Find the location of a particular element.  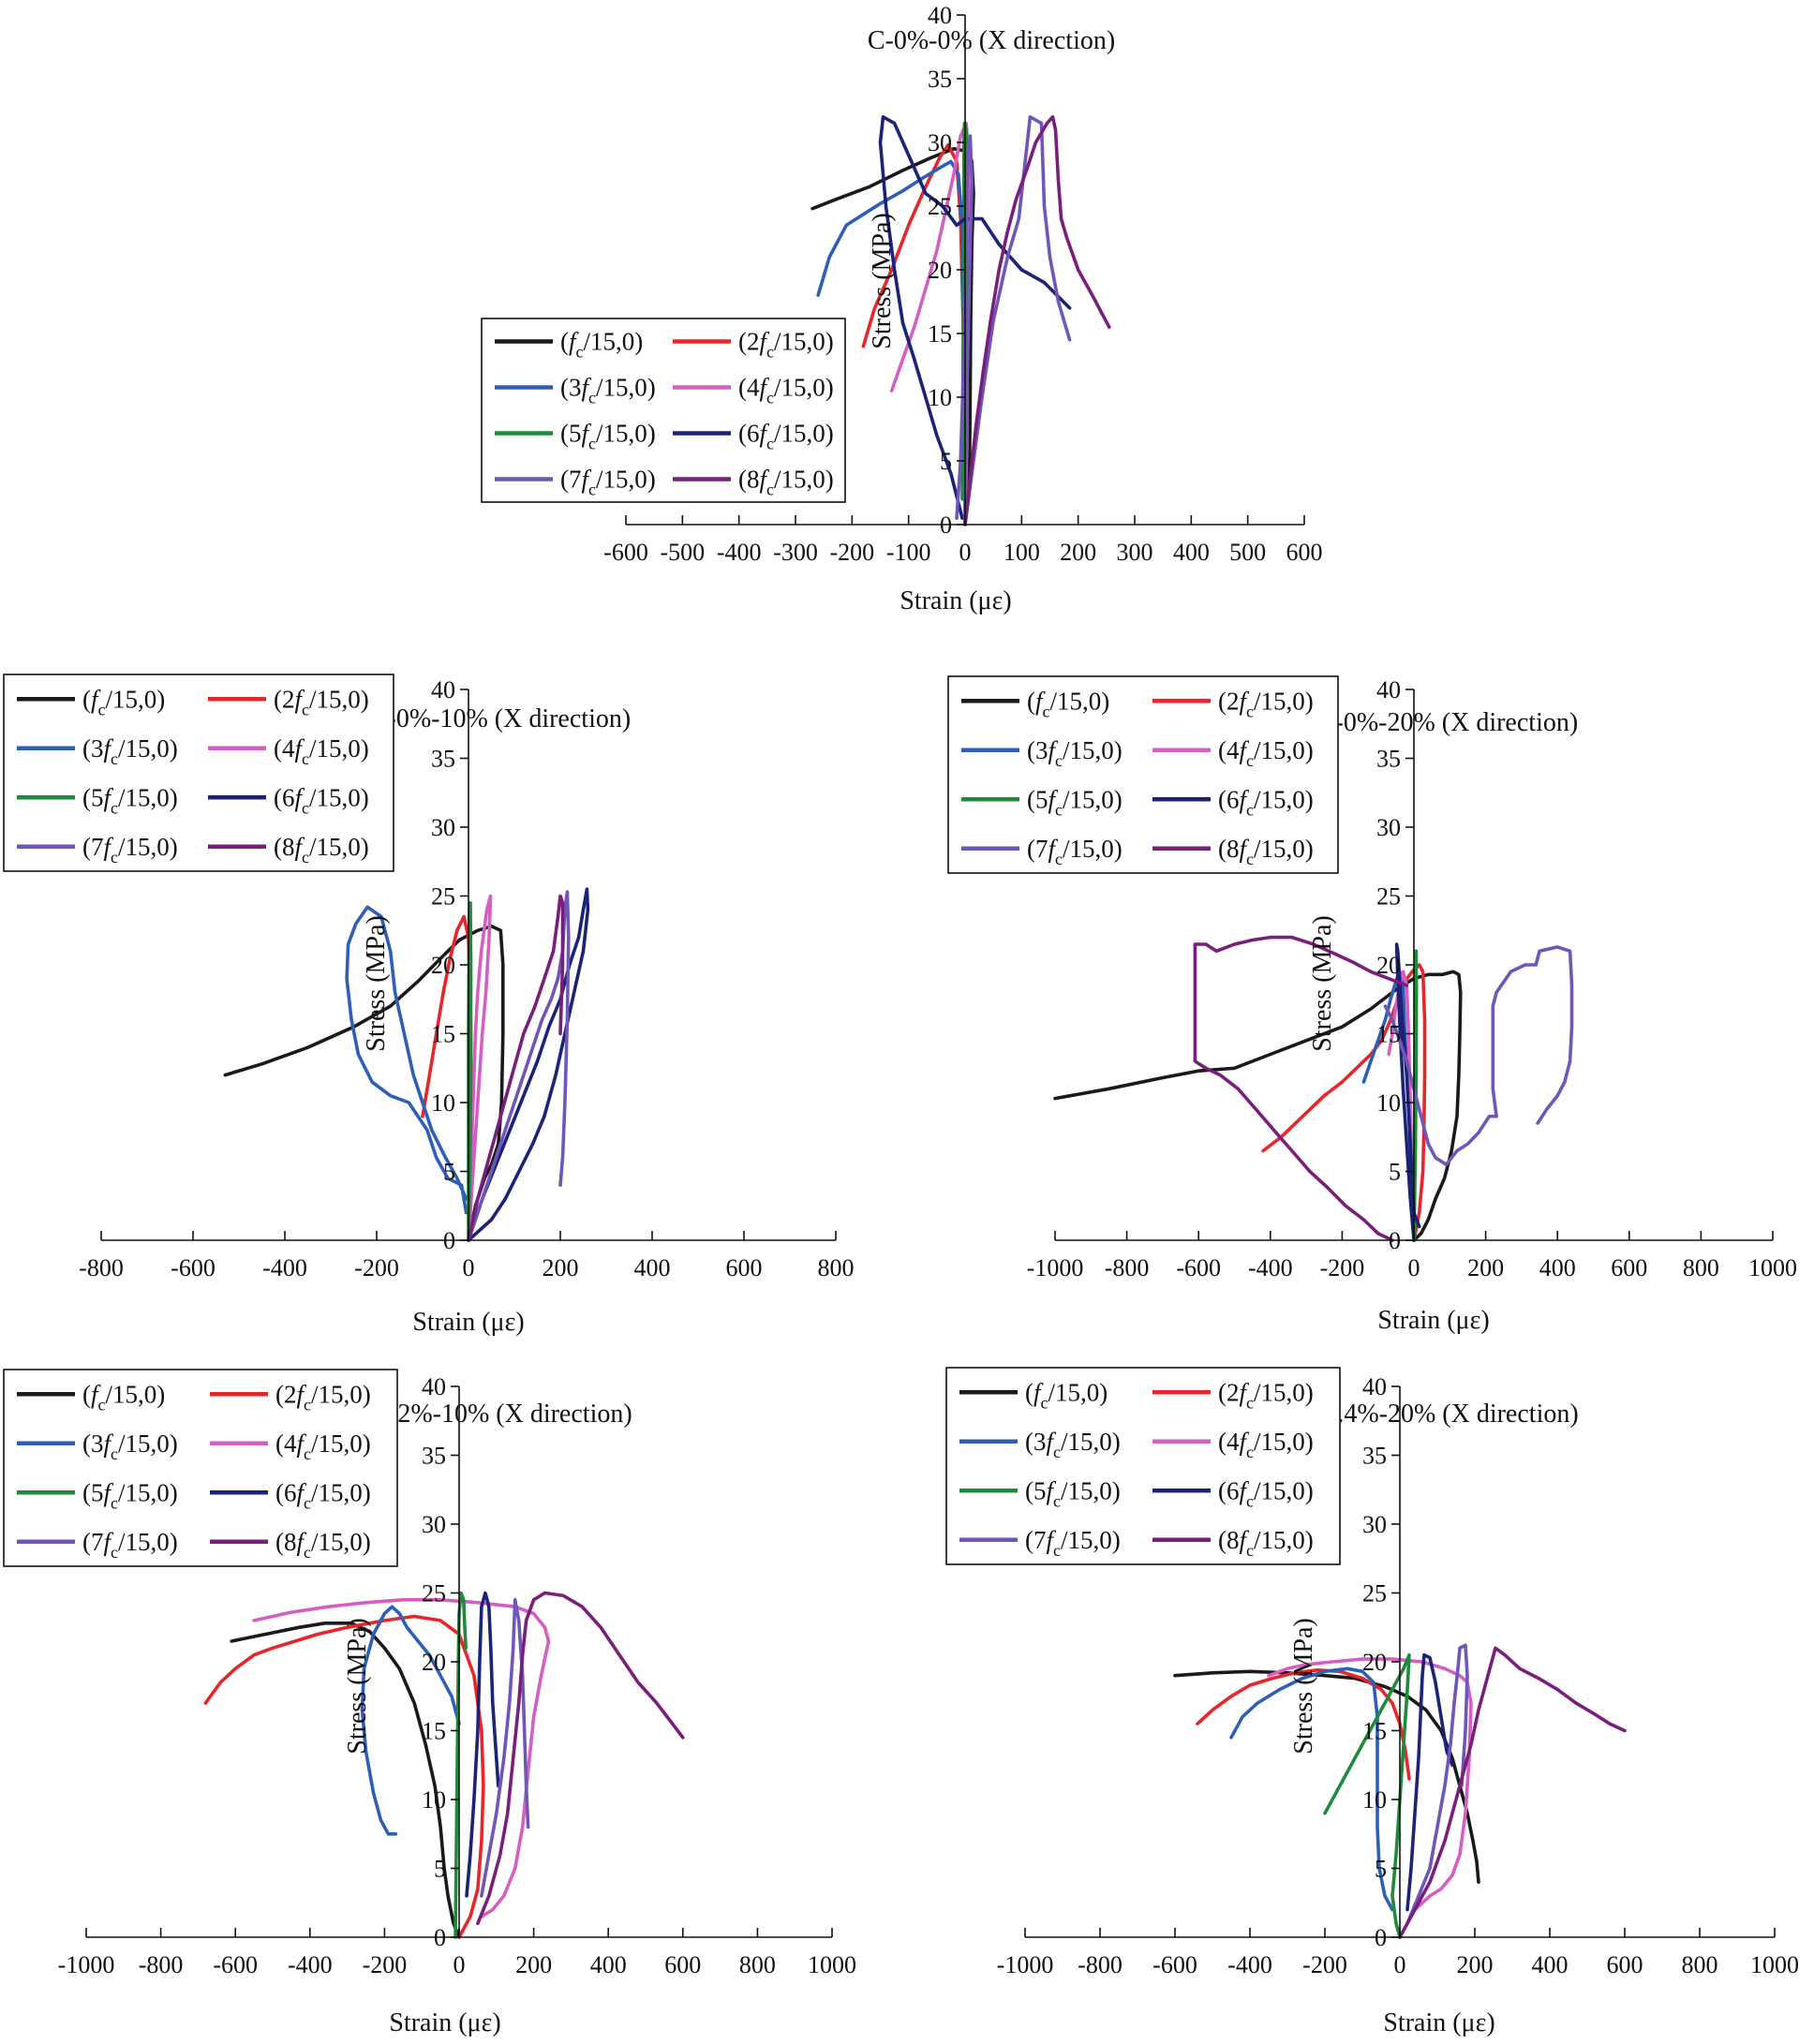

x-tick-label: -400 is located at coordinates (1270, 1267).